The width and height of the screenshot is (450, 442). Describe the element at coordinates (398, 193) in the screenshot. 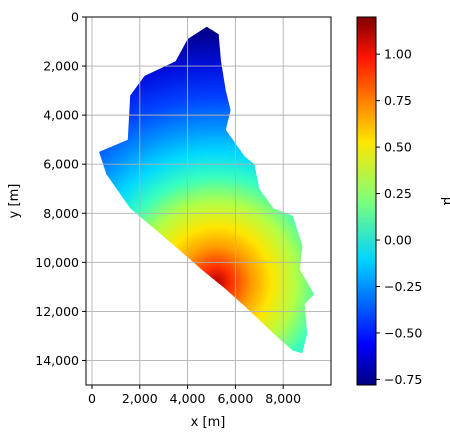

I see `colorbar-tick-label: 0.25` at that location.